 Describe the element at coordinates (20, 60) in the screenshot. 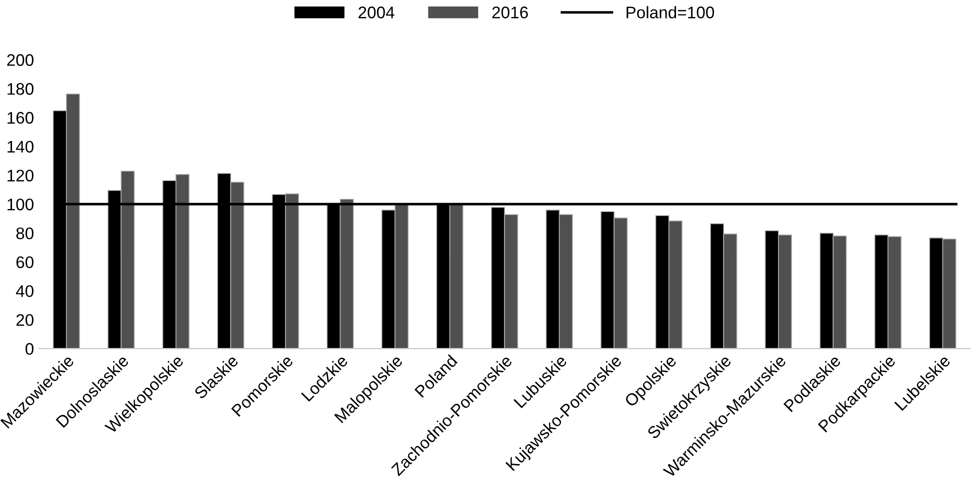

I see `y-tick-label: 200` at that location.